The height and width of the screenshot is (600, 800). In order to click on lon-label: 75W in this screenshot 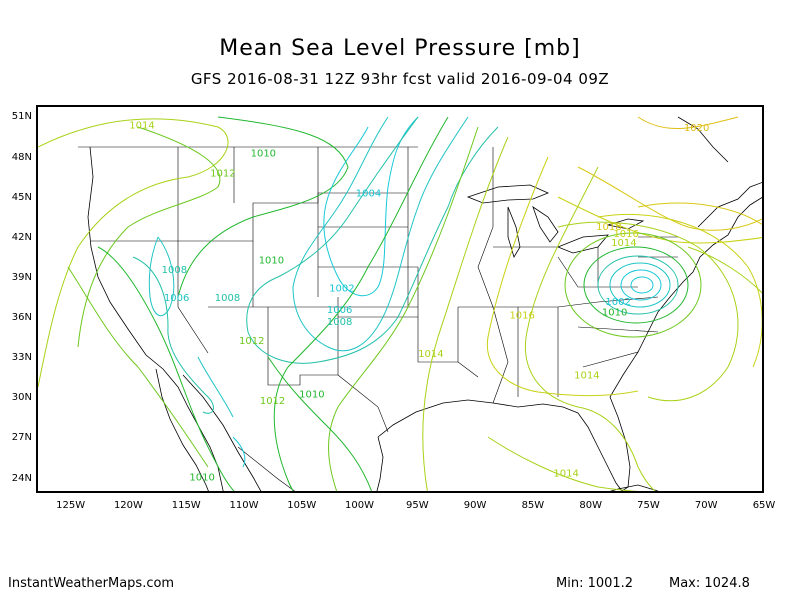, I will do `click(648, 505)`.